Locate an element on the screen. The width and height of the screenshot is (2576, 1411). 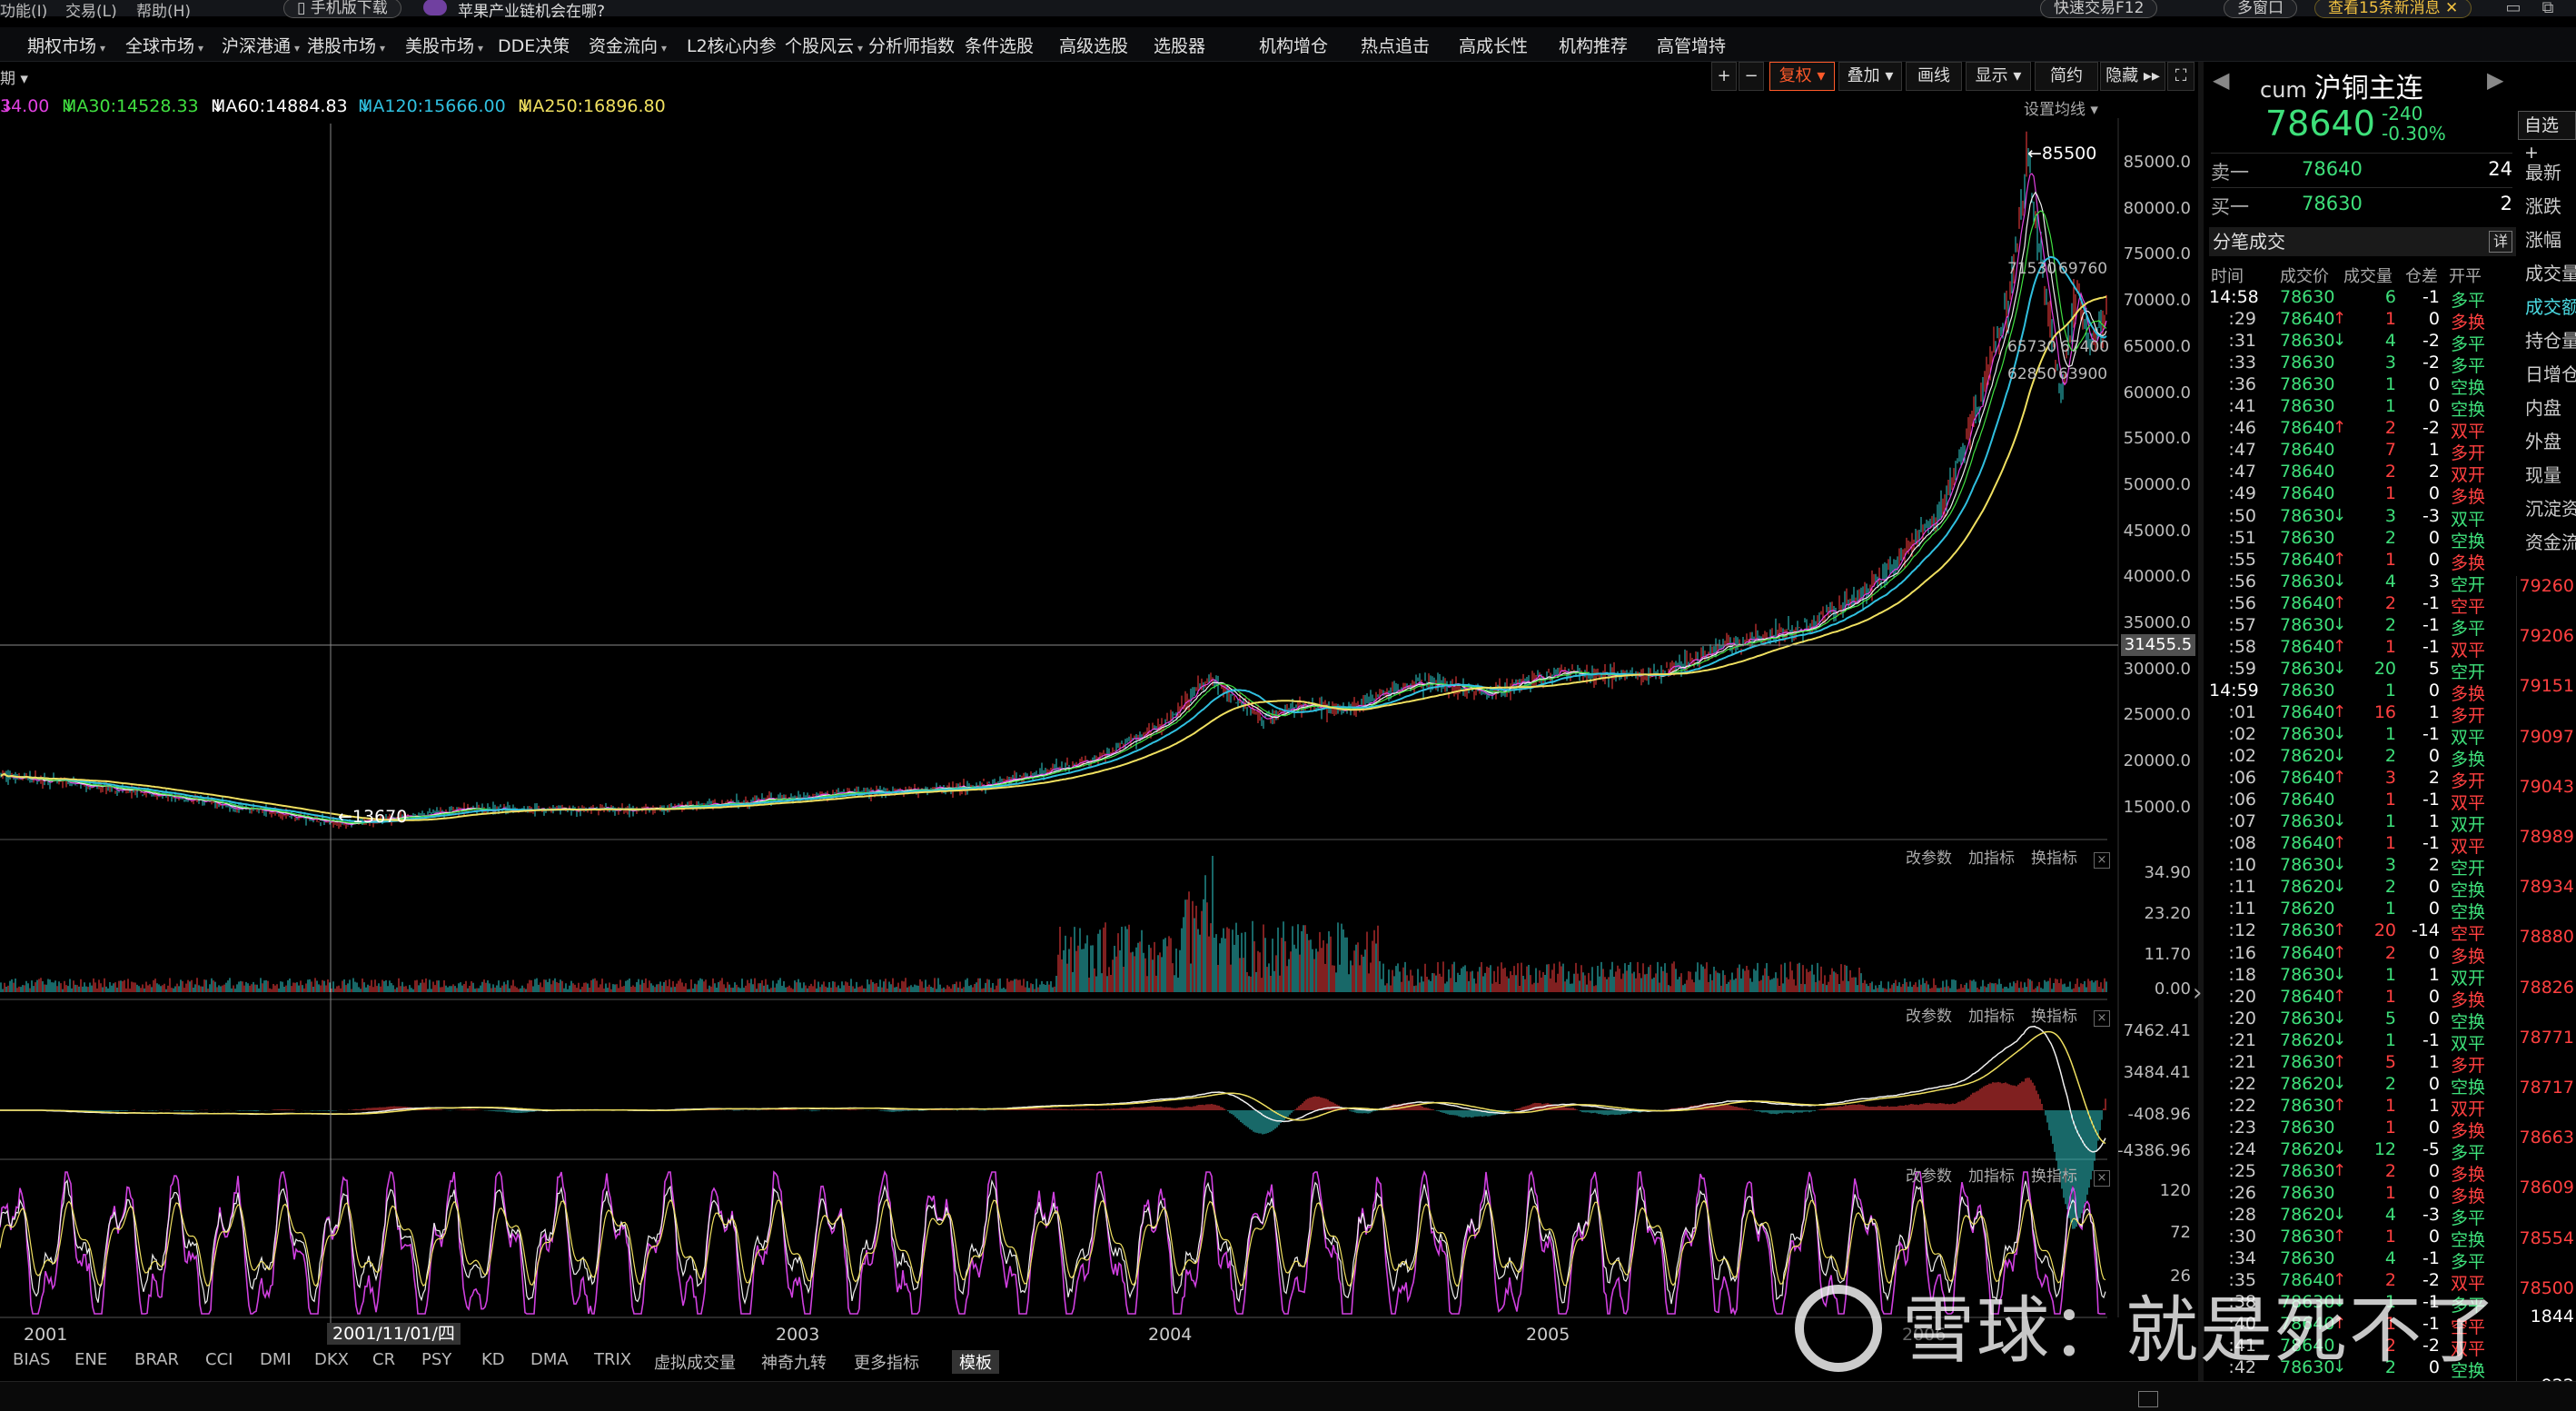
simple-button: 简约 is located at coordinates (2066, 76).